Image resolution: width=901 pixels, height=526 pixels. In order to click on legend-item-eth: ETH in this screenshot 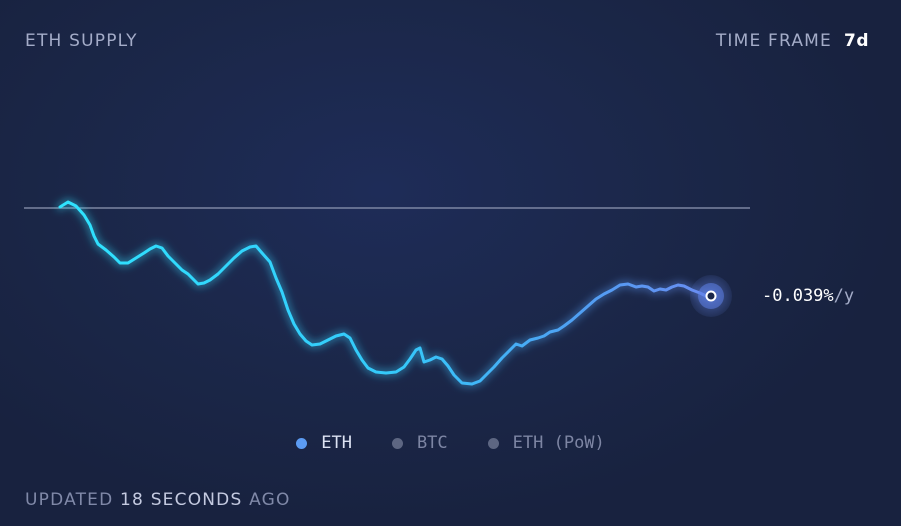, I will do `click(324, 443)`.